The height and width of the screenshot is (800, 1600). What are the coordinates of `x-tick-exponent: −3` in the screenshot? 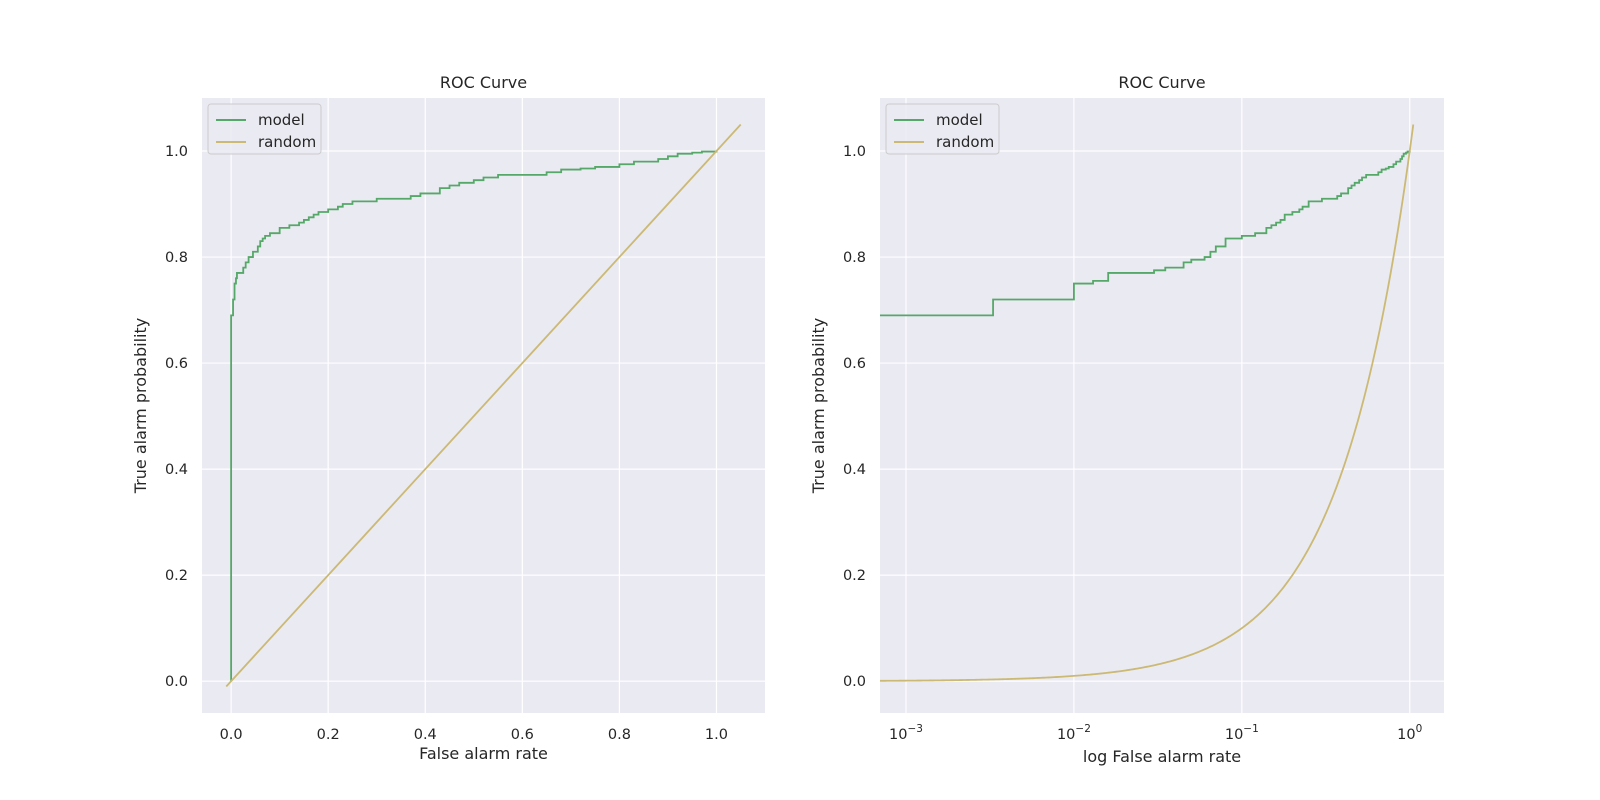 It's located at (914, 729).